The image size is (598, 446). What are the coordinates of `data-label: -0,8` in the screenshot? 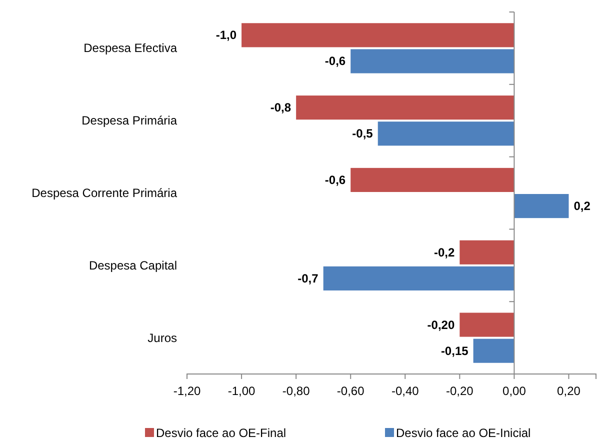 It's located at (281, 107).